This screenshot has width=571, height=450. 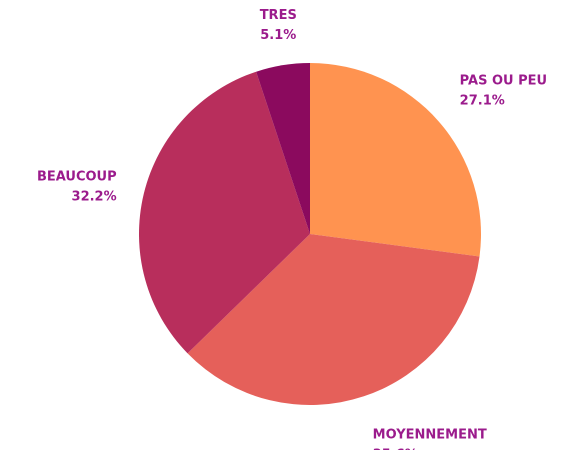 I want to click on slice-label: BEAUCOUP, so click(x=77, y=176).